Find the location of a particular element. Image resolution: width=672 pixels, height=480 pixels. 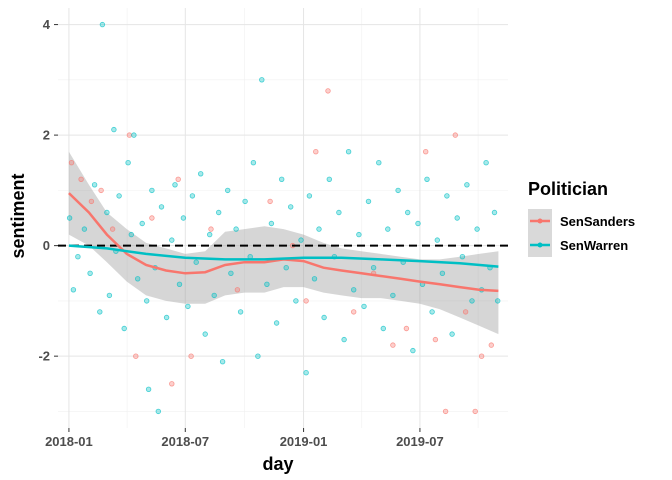

x-tick-label: 2018-01 is located at coordinates (69, 441).